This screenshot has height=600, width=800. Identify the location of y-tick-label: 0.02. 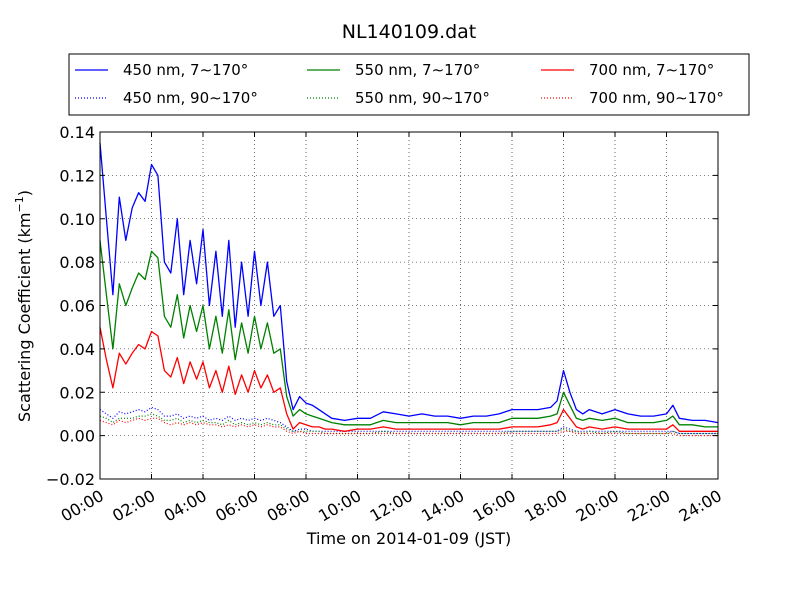
(77, 392).